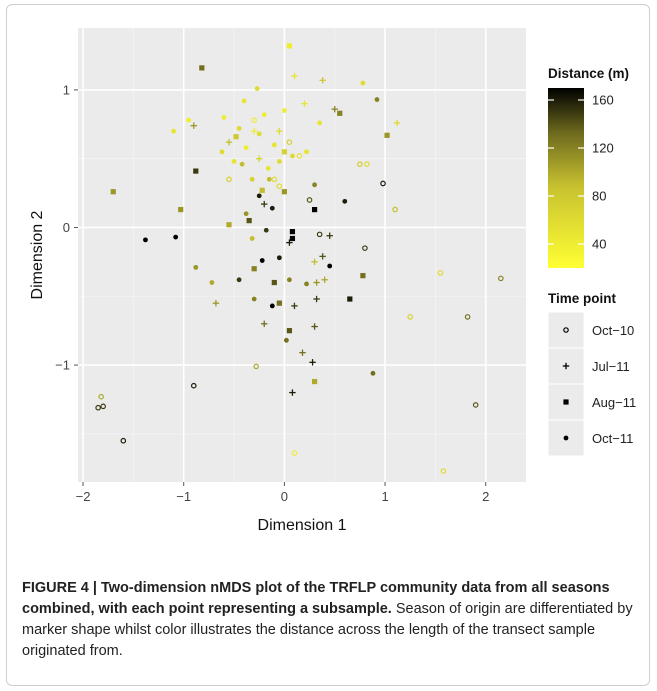  Describe the element at coordinates (62, 365) in the screenshot. I see `y-tick-label: −1` at that location.